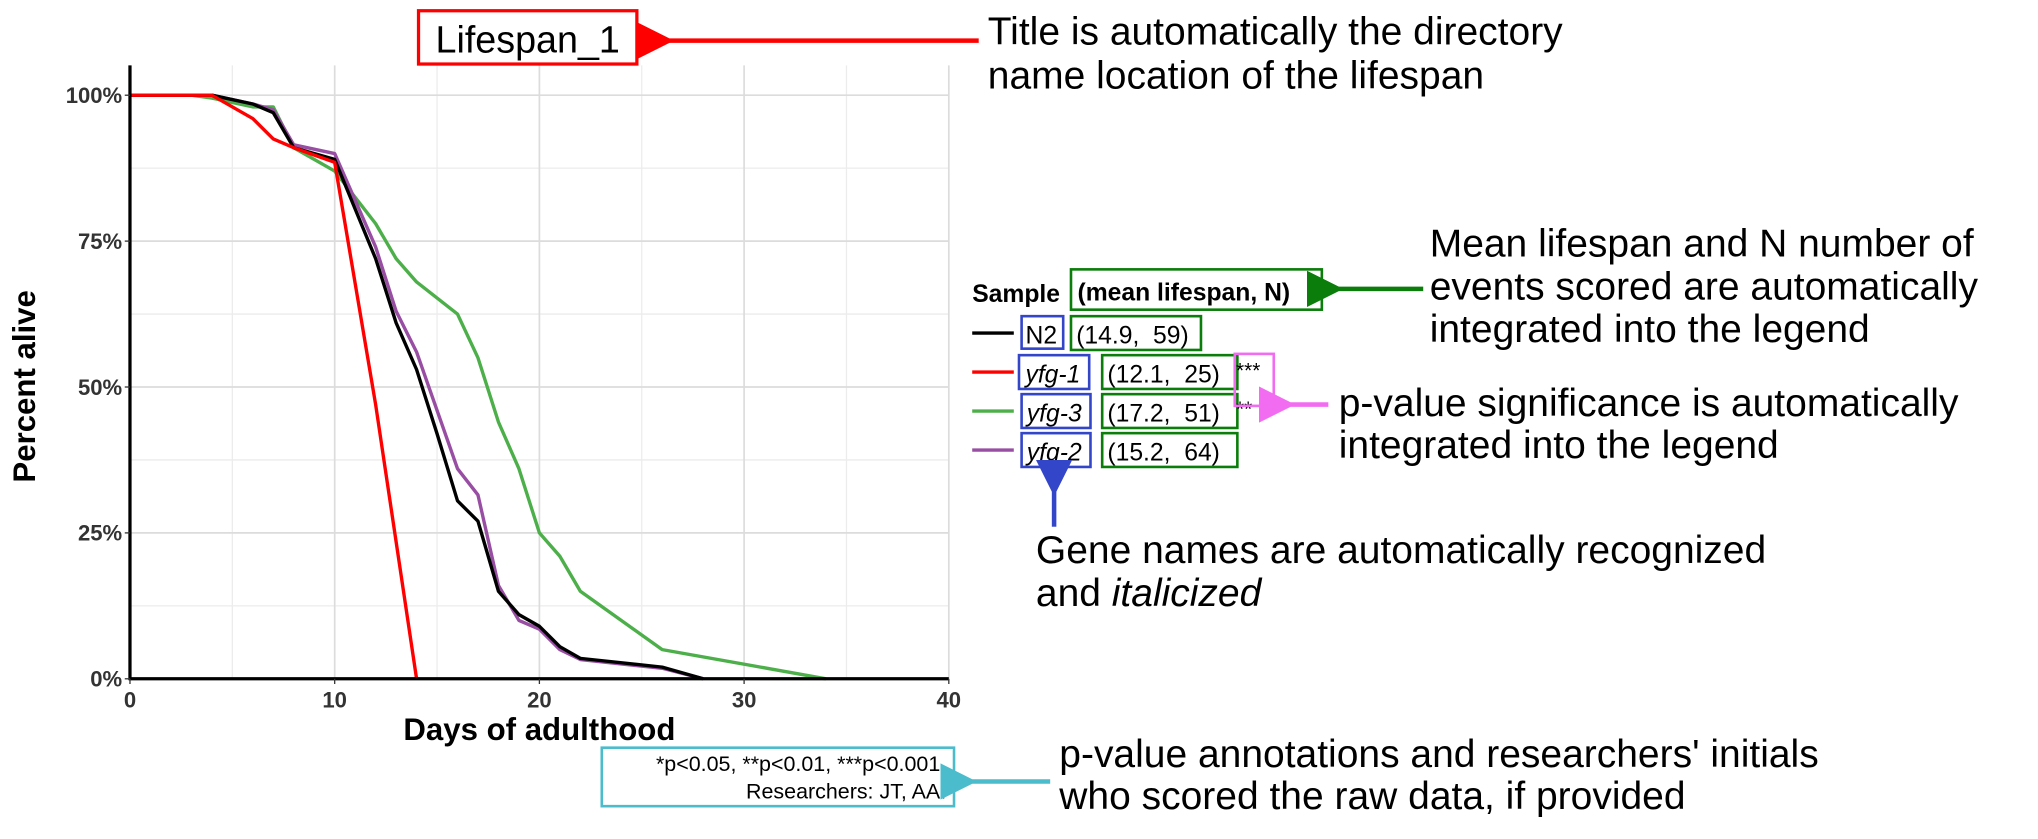  Describe the element at coordinates (334, 699) in the screenshot. I see `x-tick-label: 10` at that location.